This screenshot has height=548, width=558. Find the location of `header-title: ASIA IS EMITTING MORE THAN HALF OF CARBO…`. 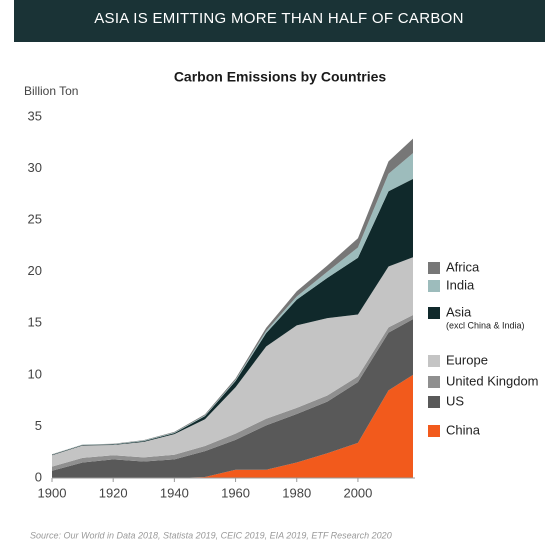

header-title: ASIA IS EMITTING MORE THAN HALF OF CARBO… is located at coordinates (279, 18).